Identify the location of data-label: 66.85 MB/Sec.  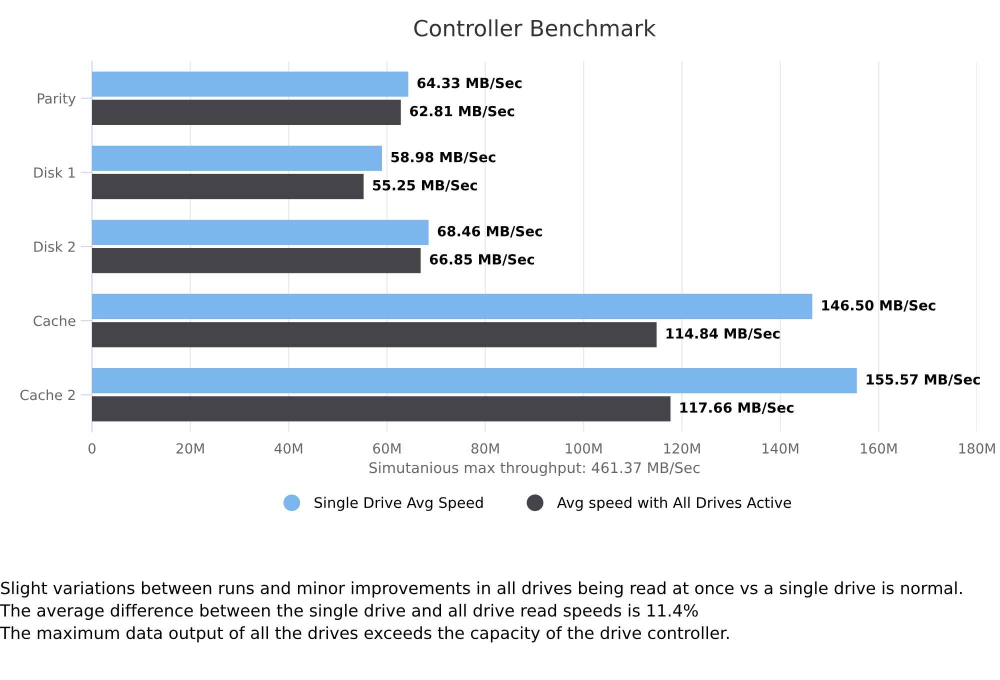
(482, 260).